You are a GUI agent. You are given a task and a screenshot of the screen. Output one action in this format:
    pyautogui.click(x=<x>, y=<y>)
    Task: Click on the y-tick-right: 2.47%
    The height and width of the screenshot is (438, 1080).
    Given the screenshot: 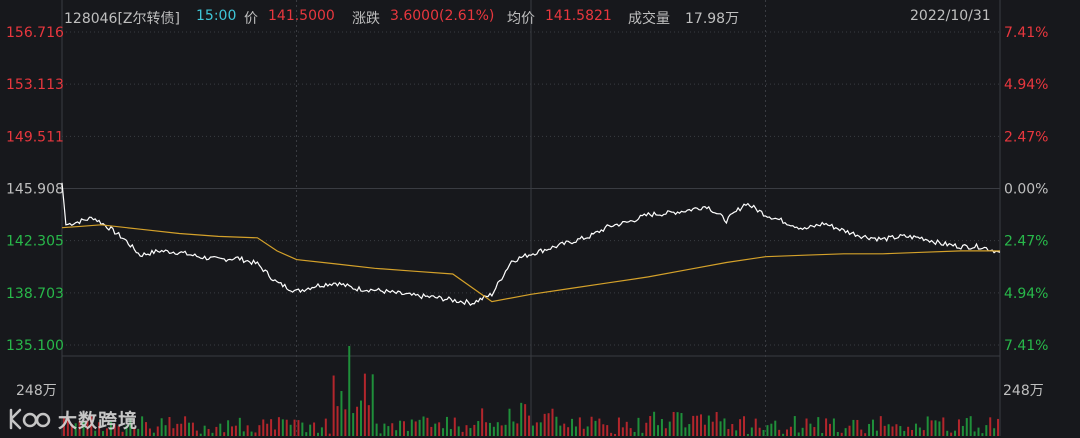 What is the action you would take?
    pyautogui.click(x=1026, y=242)
    